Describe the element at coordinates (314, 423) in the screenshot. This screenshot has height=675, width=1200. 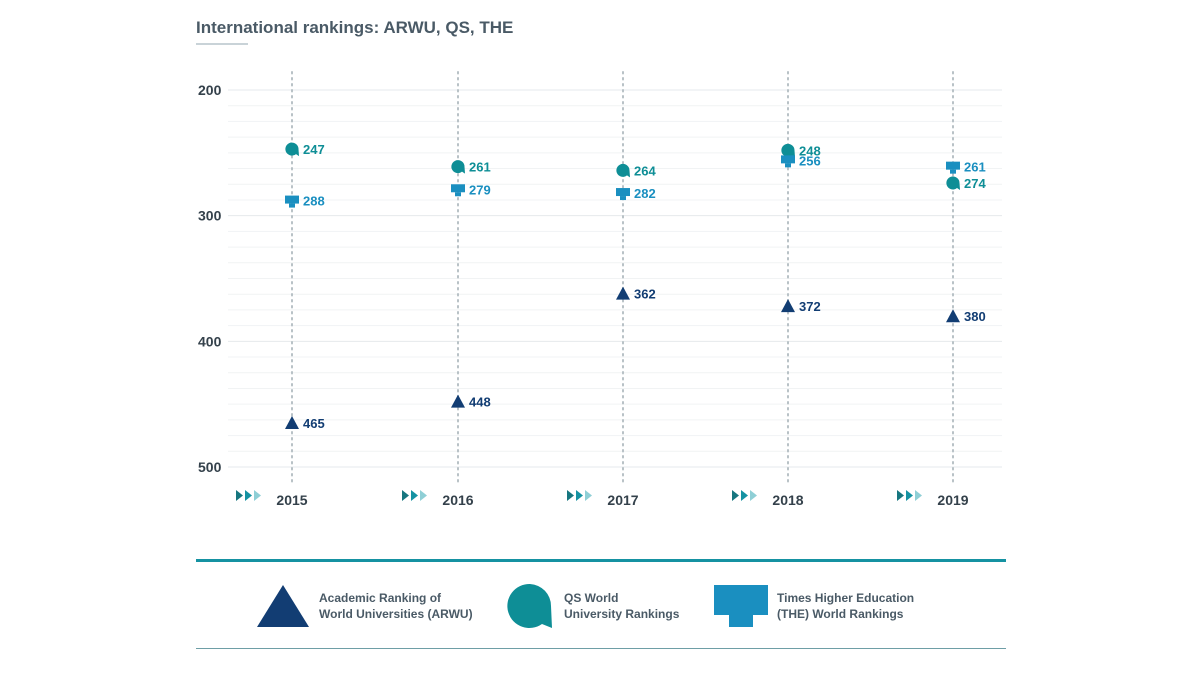
I see `data-label: 465` at that location.